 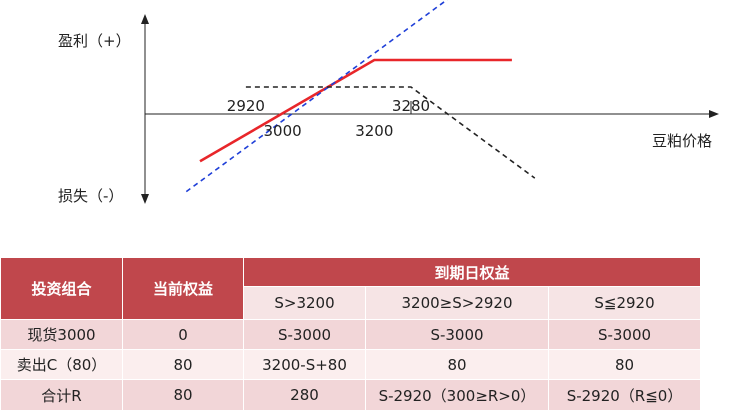 I want to click on row-case-3: S-2920（R≦0）, so click(x=624, y=395).